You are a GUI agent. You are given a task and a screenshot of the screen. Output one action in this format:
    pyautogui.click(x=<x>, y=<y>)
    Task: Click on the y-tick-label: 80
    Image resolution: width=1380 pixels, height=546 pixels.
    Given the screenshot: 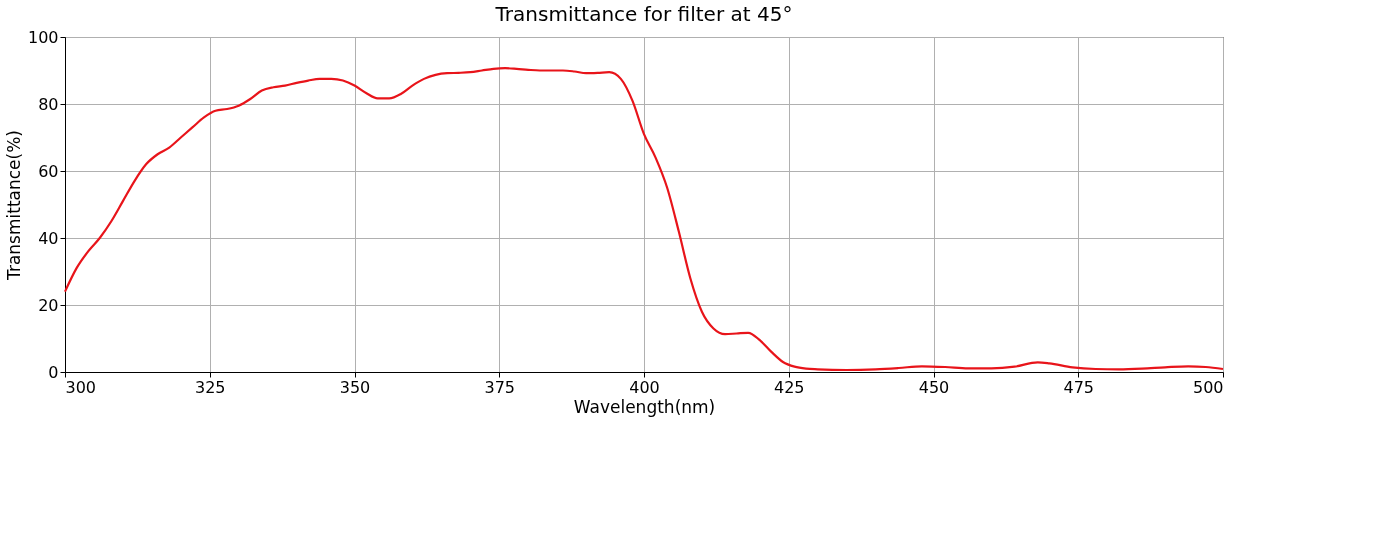 What is the action you would take?
    pyautogui.click(x=48, y=104)
    